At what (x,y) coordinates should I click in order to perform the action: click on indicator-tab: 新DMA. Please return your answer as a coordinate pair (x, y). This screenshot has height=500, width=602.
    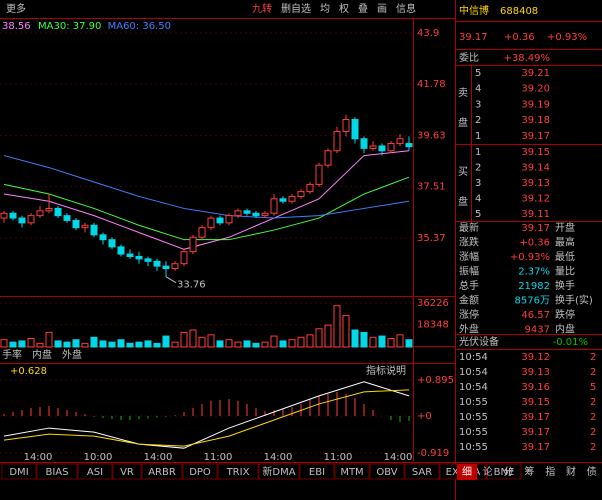
    Looking at the image, I should click on (278, 471).